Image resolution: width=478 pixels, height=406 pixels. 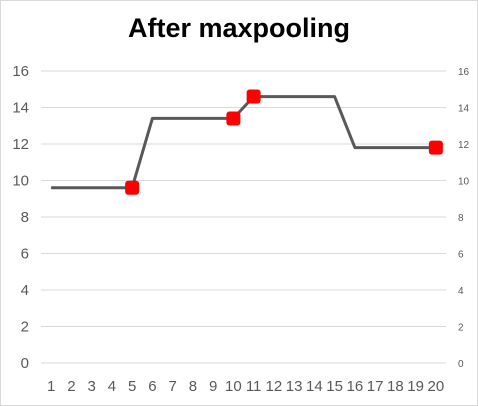 I want to click on y-tick-label-left: 2, so click(x=25, y=327).